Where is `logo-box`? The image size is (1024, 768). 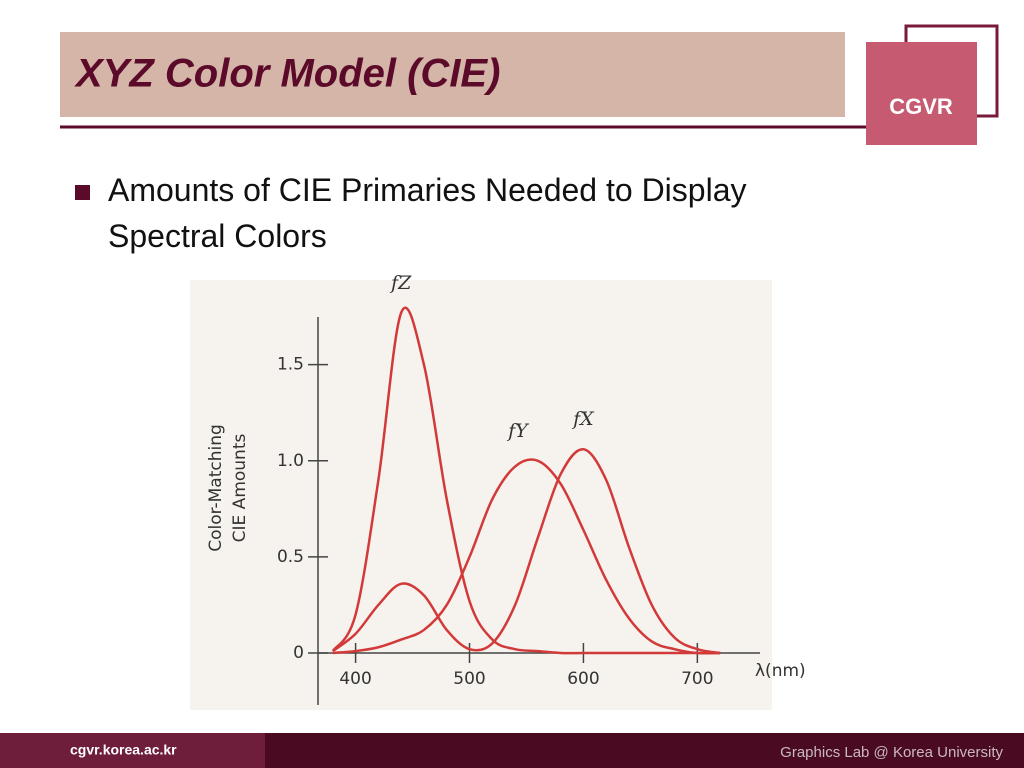 logo-box is located at coordinates (921, 93).